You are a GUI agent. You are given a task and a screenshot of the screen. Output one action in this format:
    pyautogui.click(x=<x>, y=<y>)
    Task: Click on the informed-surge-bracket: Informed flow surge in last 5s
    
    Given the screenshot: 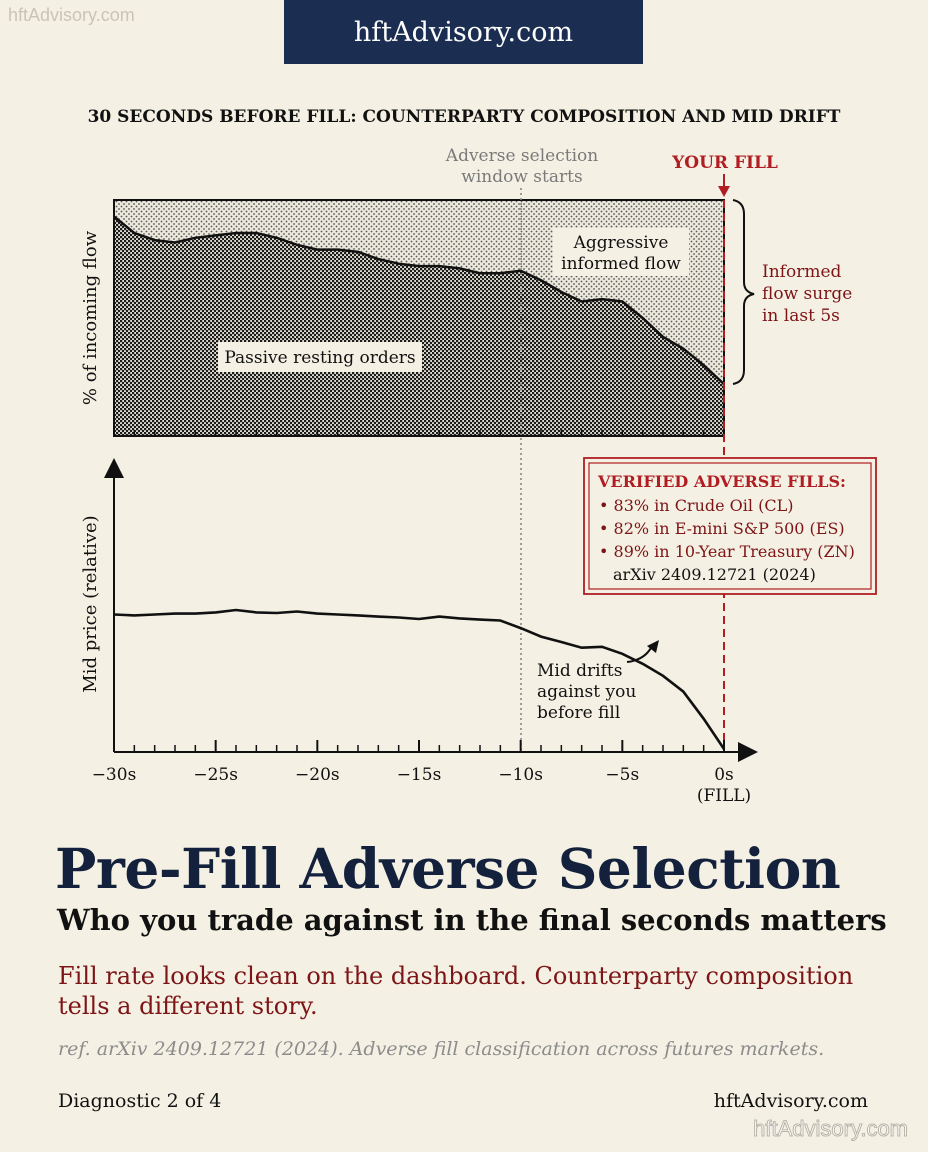 What is the action you would take?
    pyautogui.click(x=792, y=292)
    